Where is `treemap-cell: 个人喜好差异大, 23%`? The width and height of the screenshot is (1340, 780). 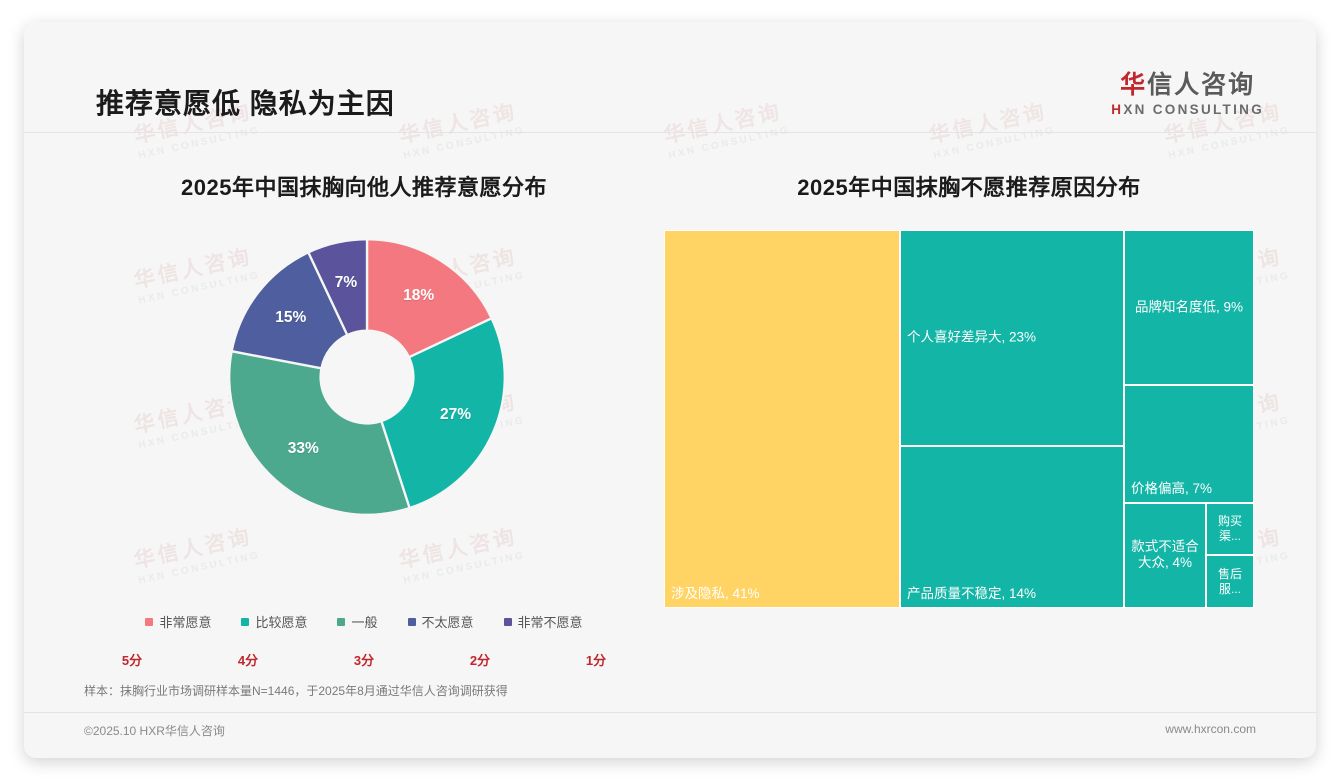 treemap-cell: 个人喜好差异大, 23% is located at coordinates (1012, 338).